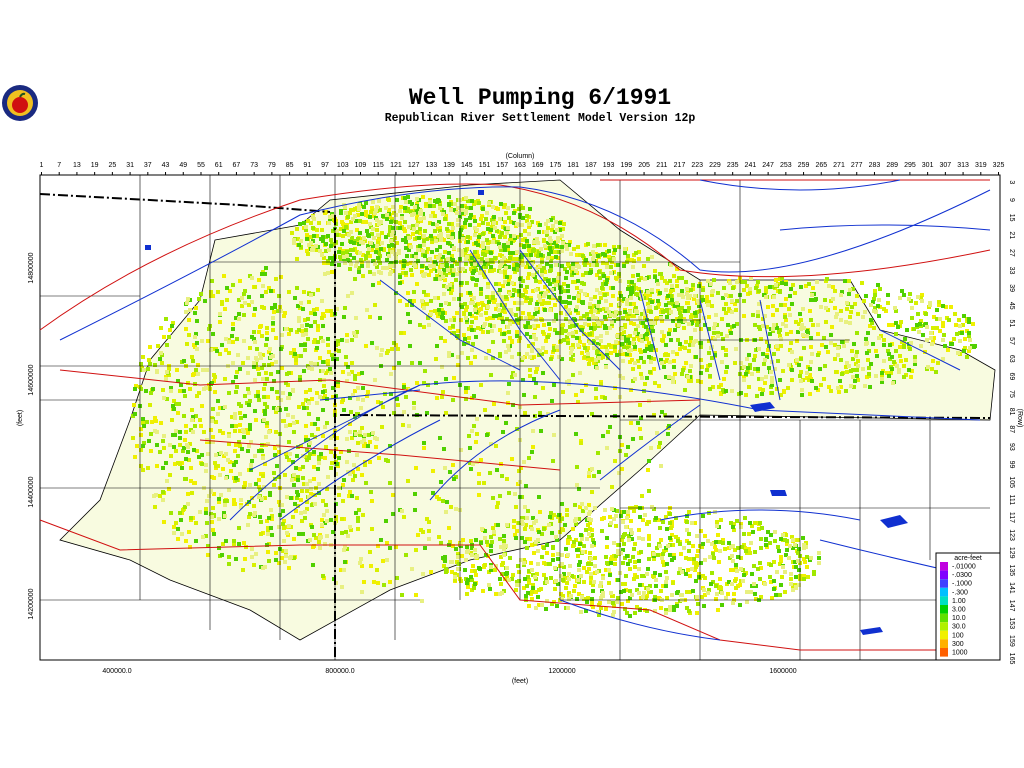  What do you see at coordinates (958, 644) in the screenshot?
I see `legend-label: 300` at bounding box center [958, 644].